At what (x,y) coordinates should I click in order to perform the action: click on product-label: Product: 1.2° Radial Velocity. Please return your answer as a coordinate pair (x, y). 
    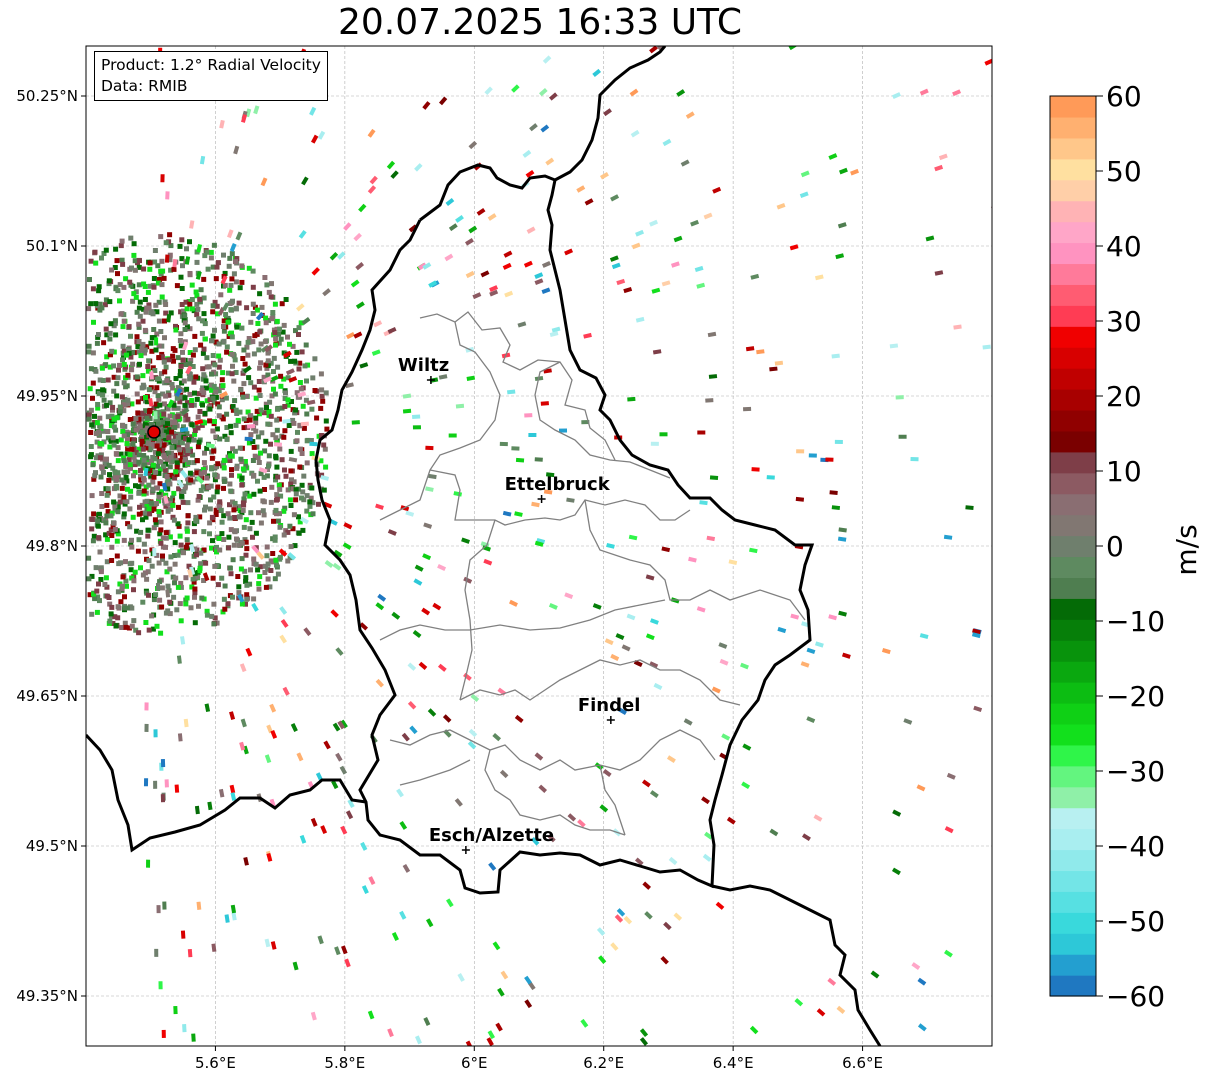
    Looking at the image, I should click on (211, 65).